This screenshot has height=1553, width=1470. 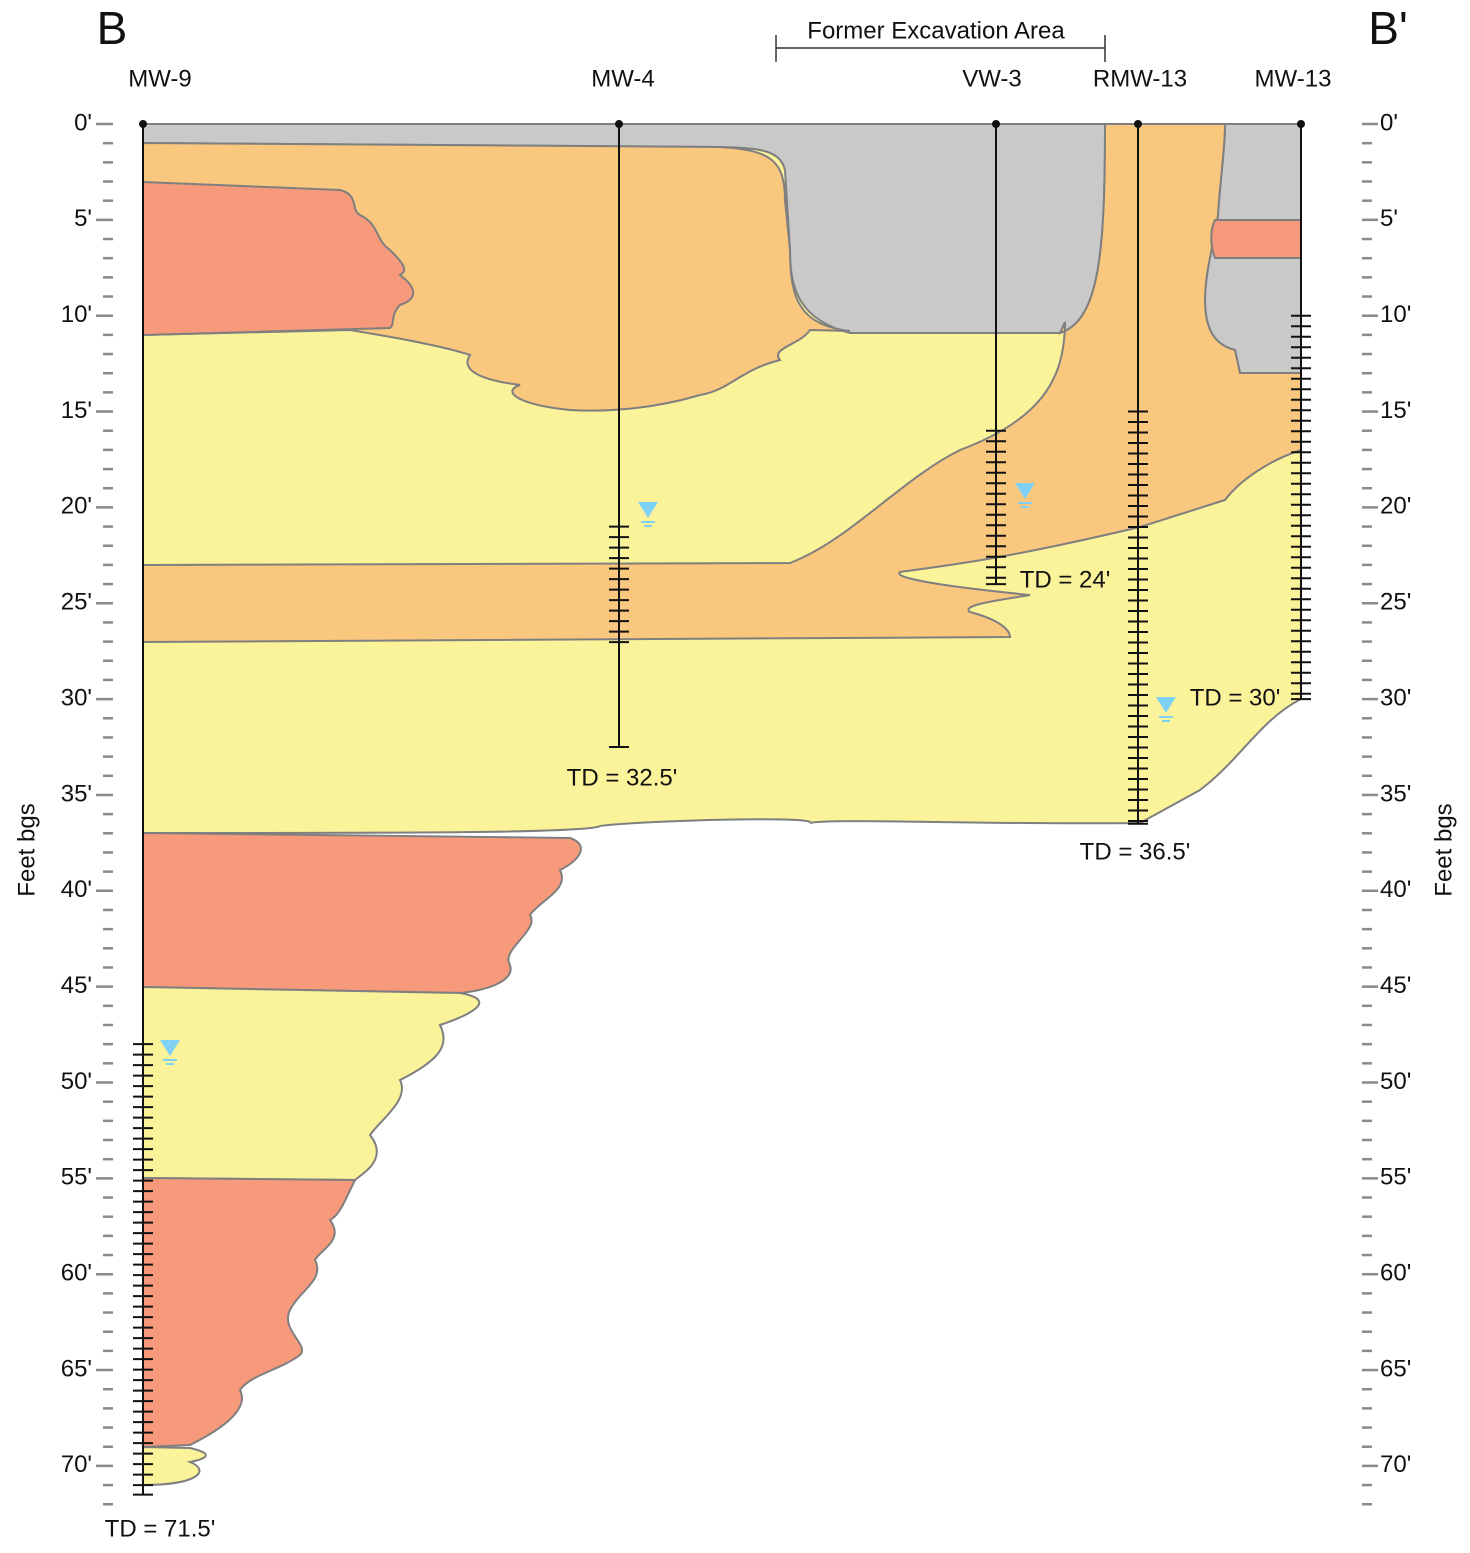 What do you see at coordinates (1135, 851) in the screenshot?
I see `total-depth: TD = 36.5'` at bounding box center [1135, 851].